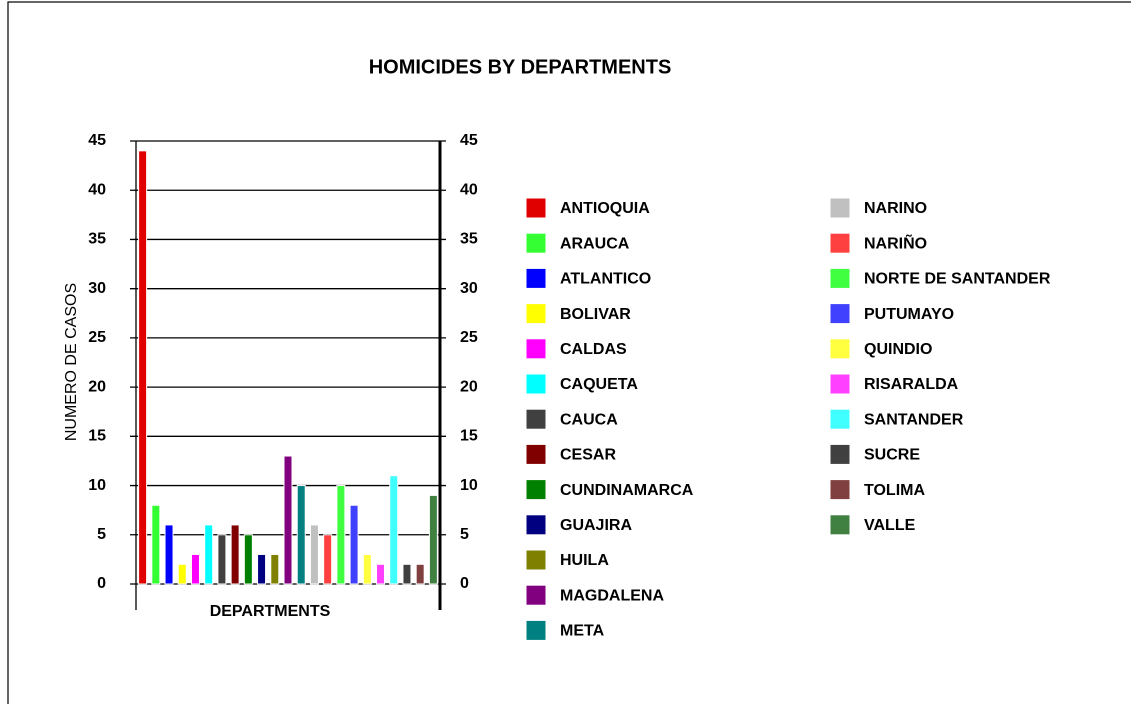  Describe the element at coordinates (520, 67) in the screenshot. I see `chart-title: HOMICIDES BY DEPARTMENTS` at that location.